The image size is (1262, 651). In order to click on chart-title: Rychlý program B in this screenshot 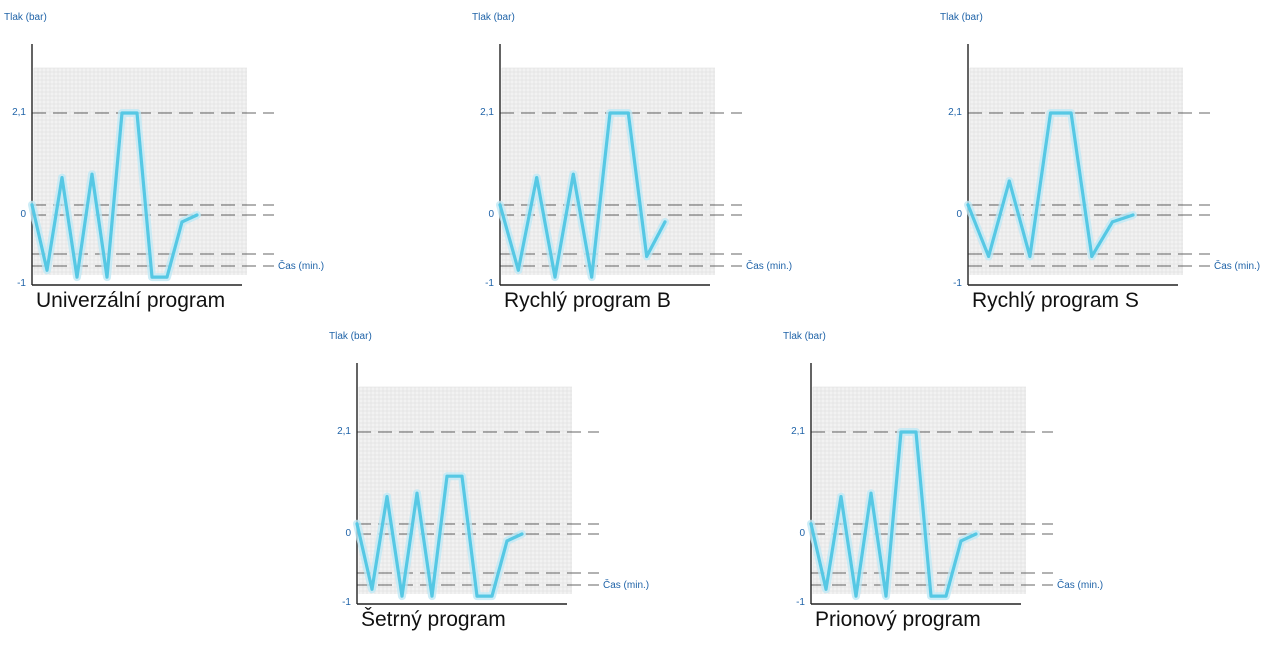, I will do `click(587, 300)`.